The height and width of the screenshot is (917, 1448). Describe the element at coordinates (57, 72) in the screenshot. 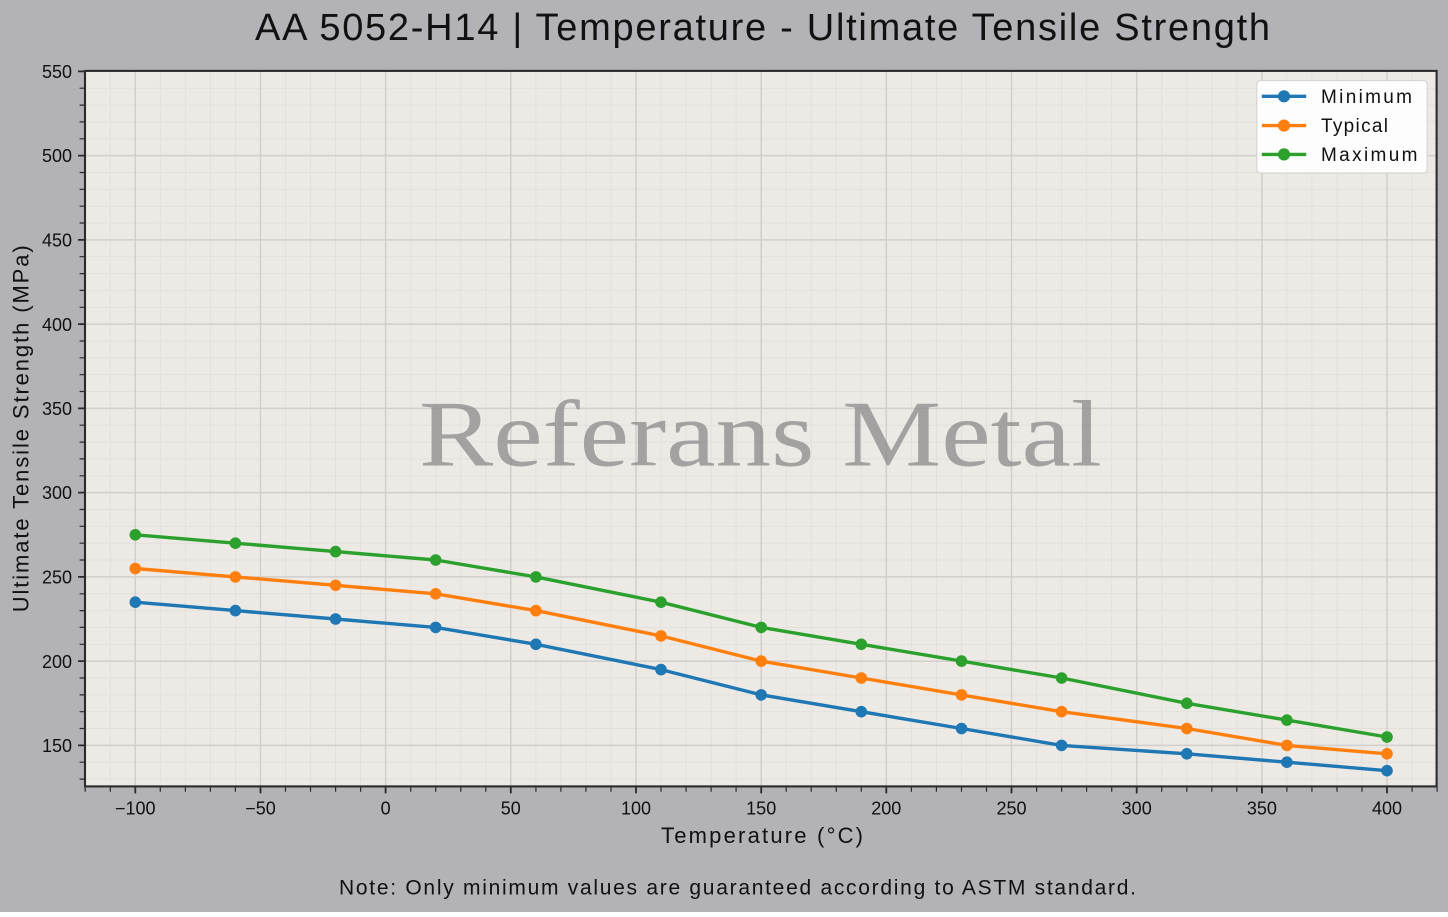

I see `svg-text: 550` at that location.